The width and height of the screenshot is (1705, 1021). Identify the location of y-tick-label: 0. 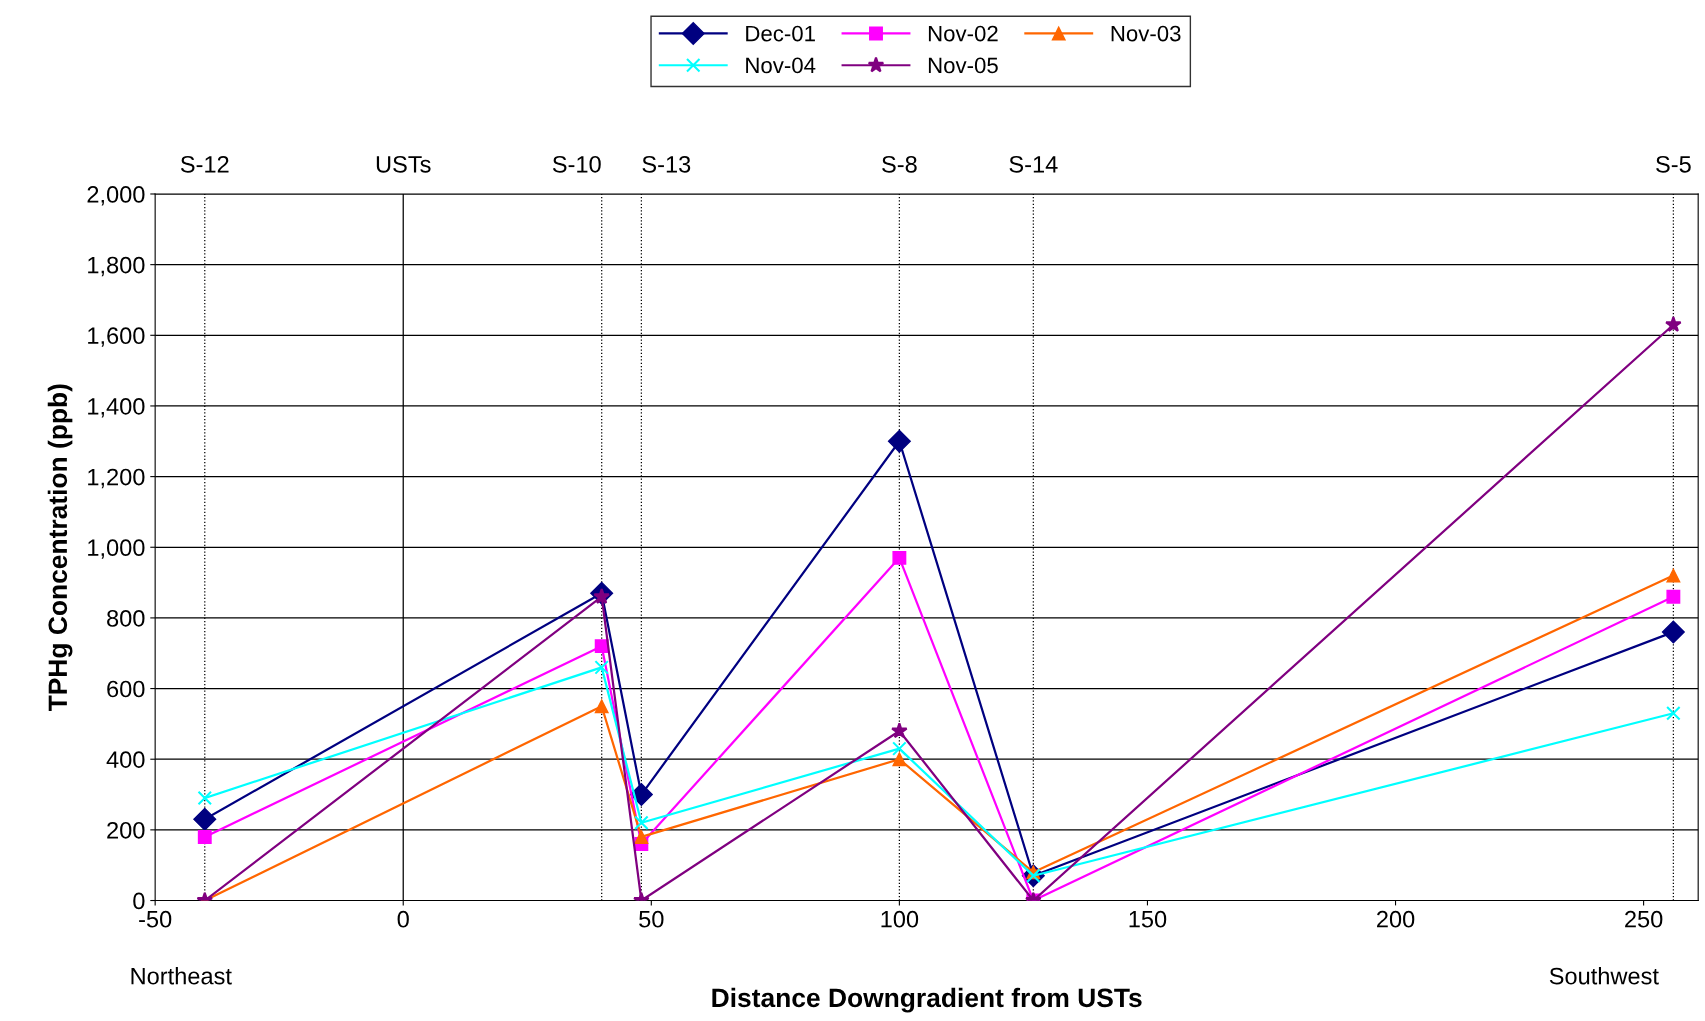
(139, 901).